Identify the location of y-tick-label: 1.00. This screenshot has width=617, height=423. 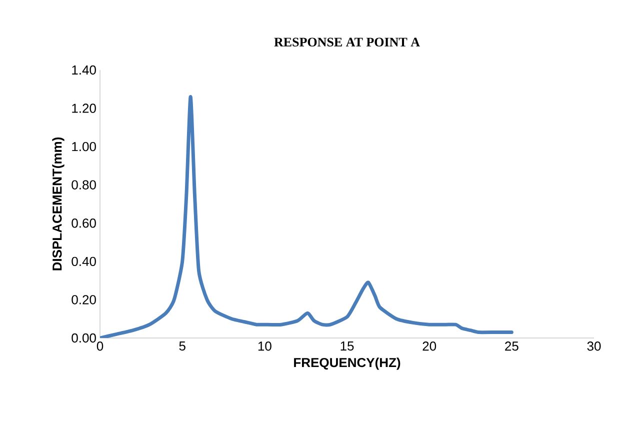
(84, 147).